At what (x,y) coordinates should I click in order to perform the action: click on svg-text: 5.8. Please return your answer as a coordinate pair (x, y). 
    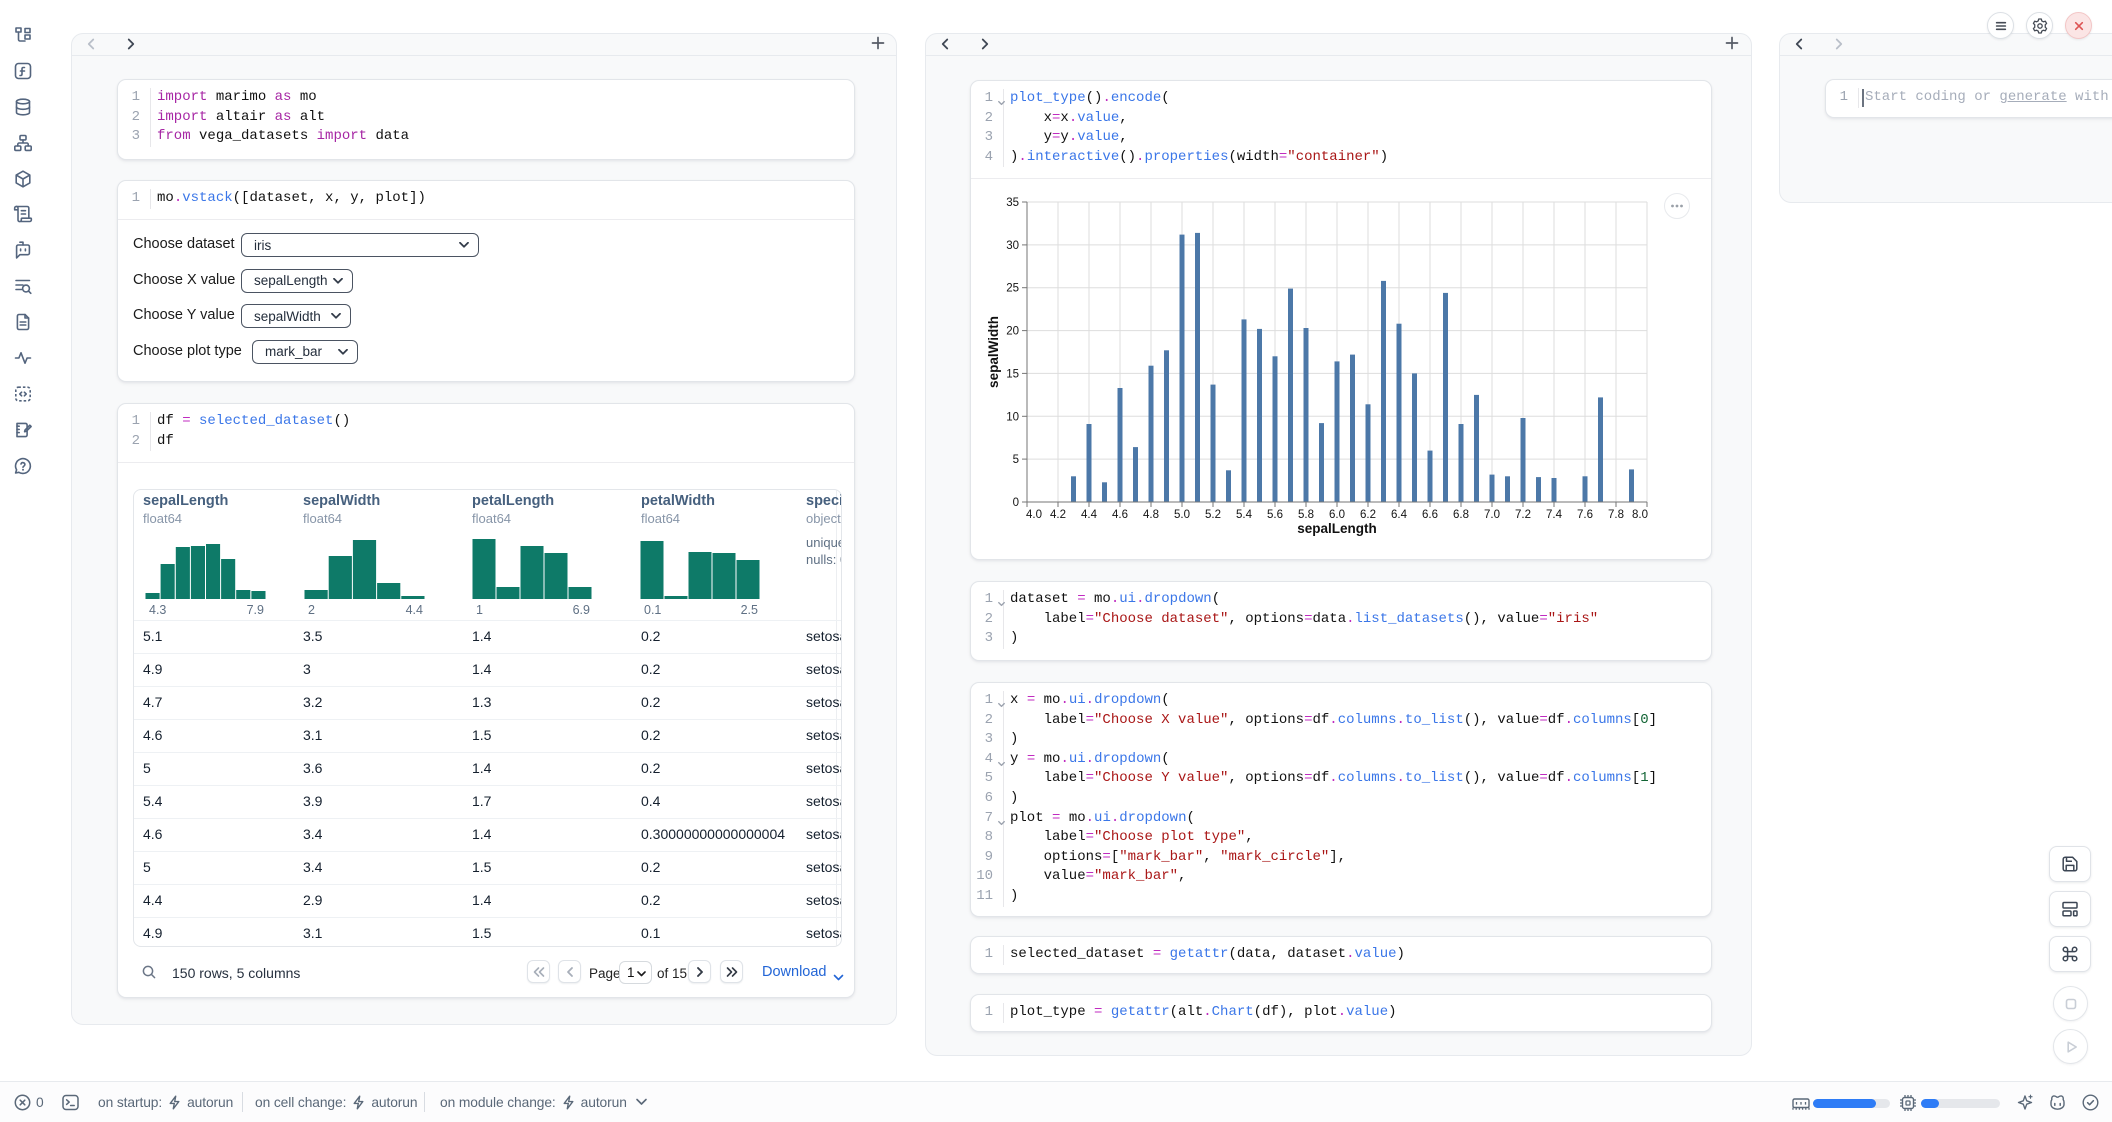
    Looking at the image, I should click on (1306, 515).